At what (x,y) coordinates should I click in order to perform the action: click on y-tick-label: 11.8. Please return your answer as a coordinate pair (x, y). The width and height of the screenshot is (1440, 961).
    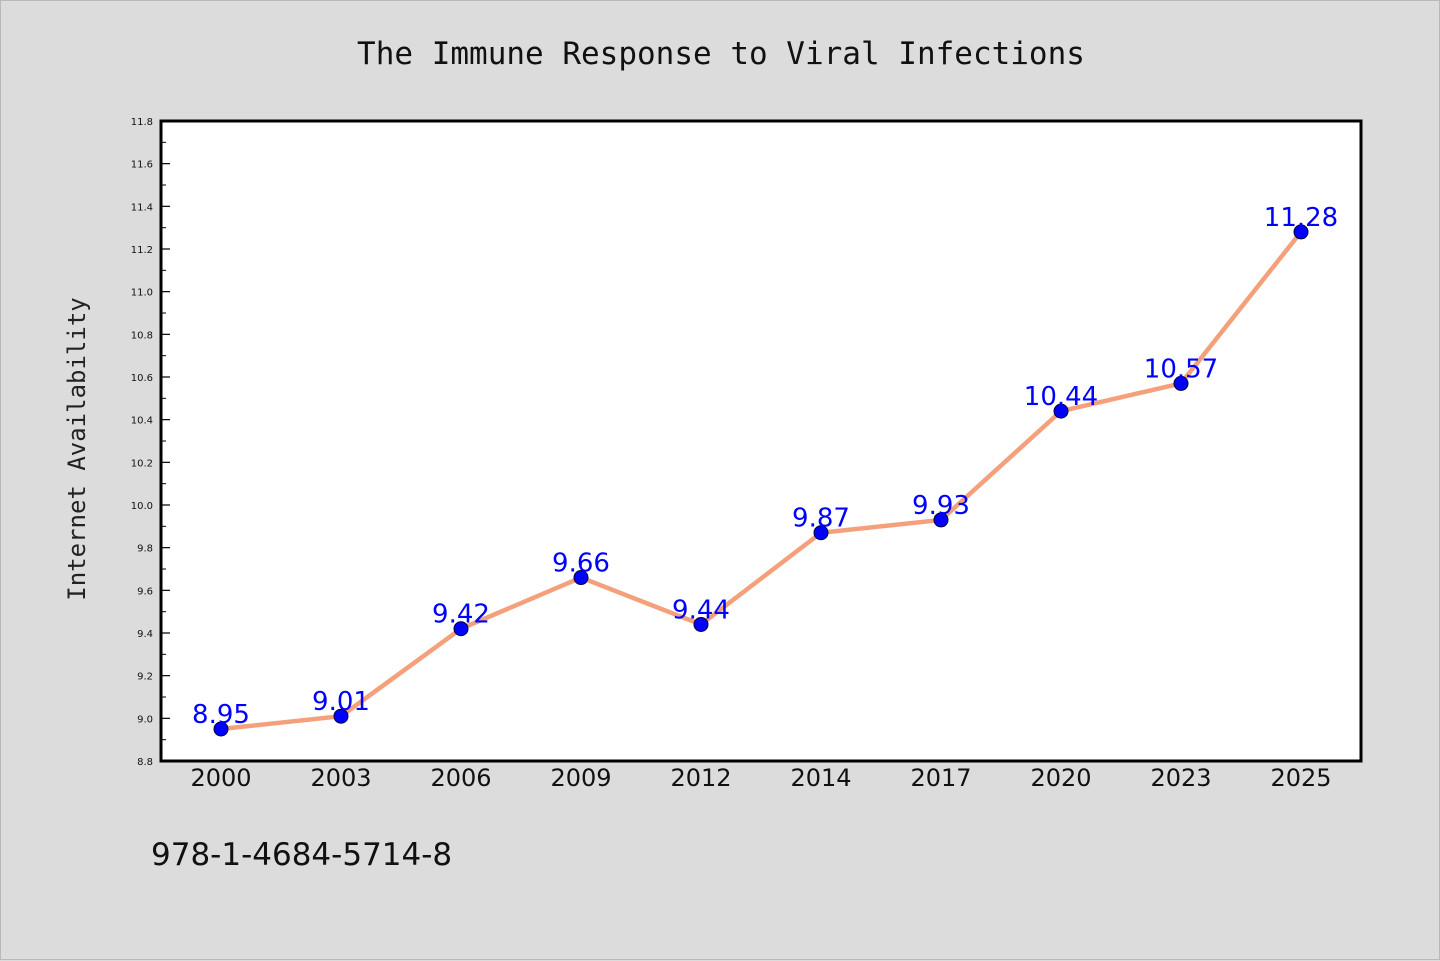
    Looking at the image, I should click on (142, 122).